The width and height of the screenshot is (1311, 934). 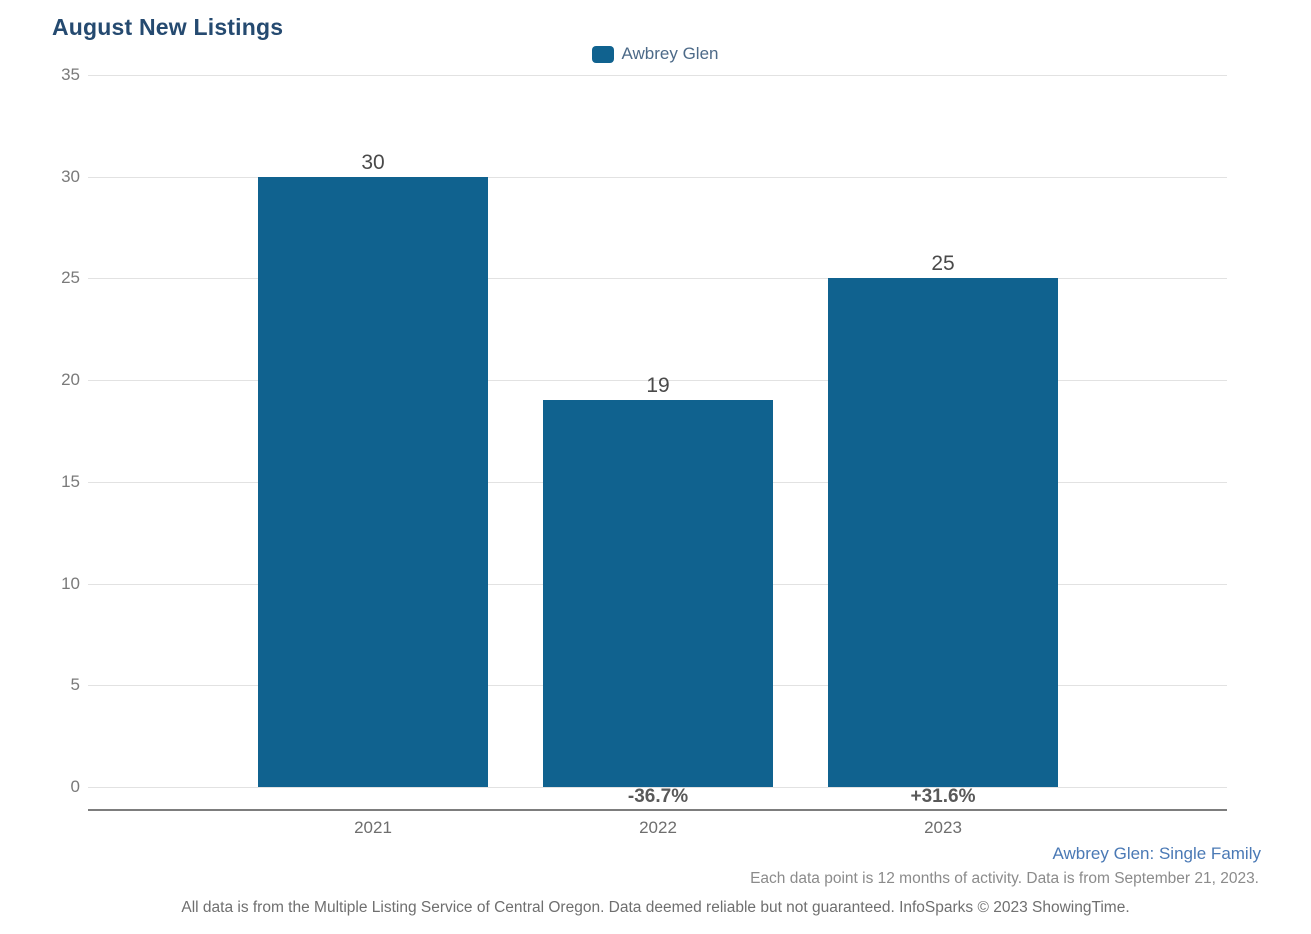 What do you see at coordinates (373, 162) in the screenshot?
I see `bar-value-label: 30` at bounding box center [373, 162].